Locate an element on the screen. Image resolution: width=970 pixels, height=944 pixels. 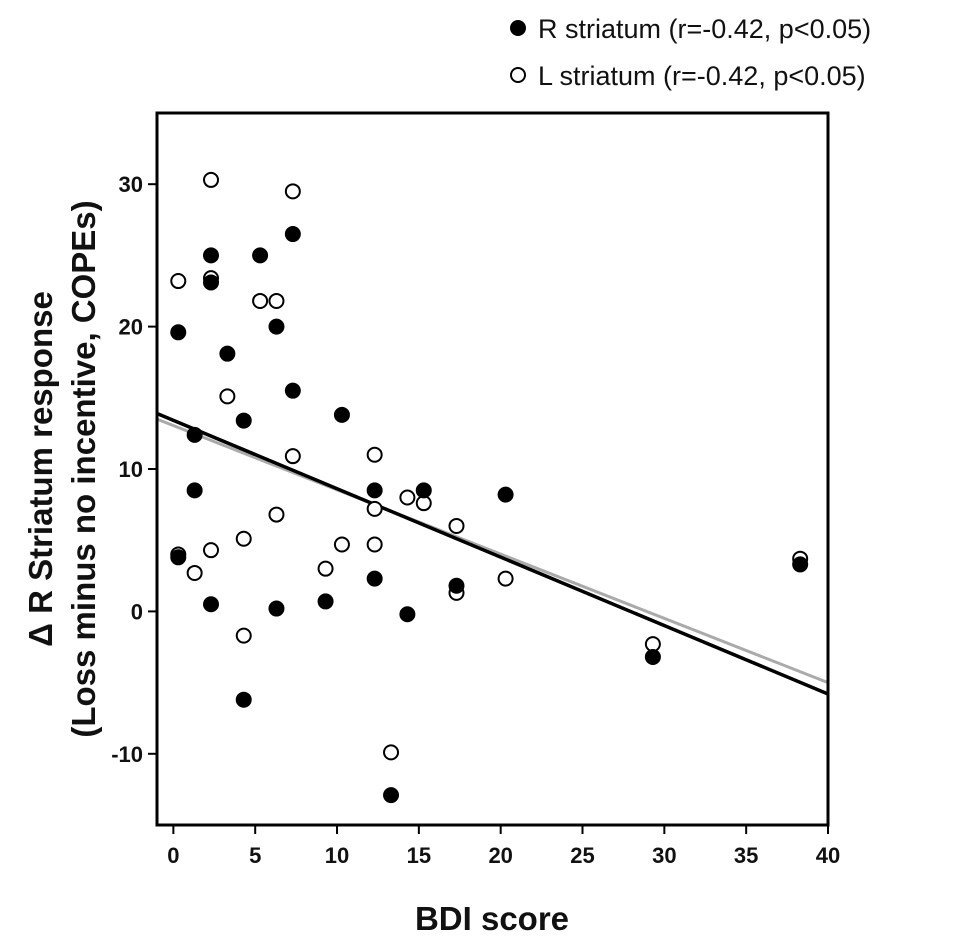
legend-label-r-striatum: R striatum (r=-0.42, p<0.05) is located at coordinates (704, 29).